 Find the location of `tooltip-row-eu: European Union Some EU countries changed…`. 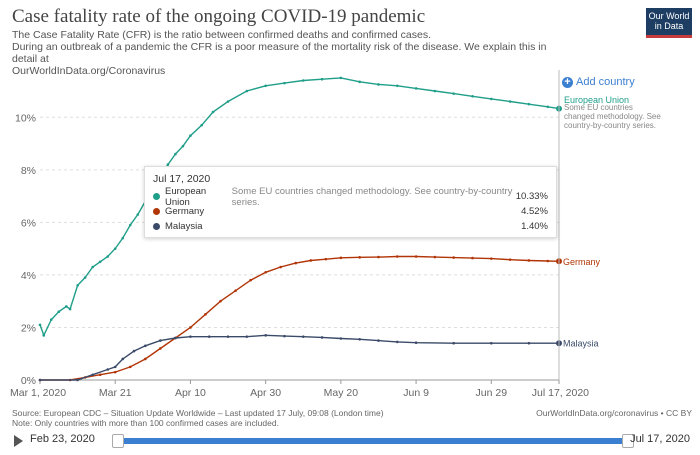

tooltip-row-eu: European Union Some EU countries changed… is located at coordinates (350, 197).